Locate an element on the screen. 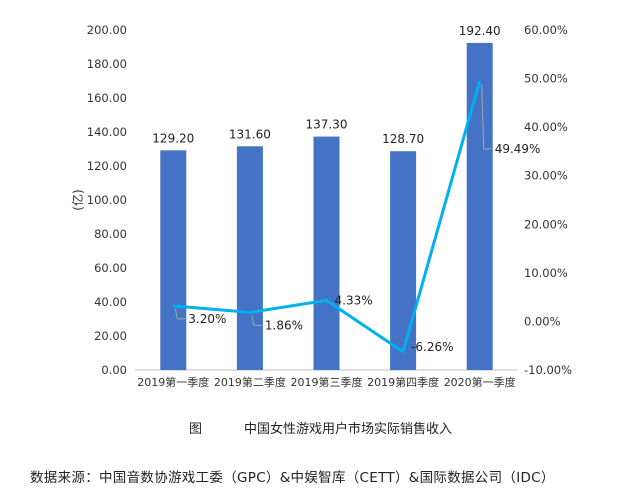 The width and height of the screenshot is (641, 500). bar-value-label: 131.60 is located at coordinates (250, 134).